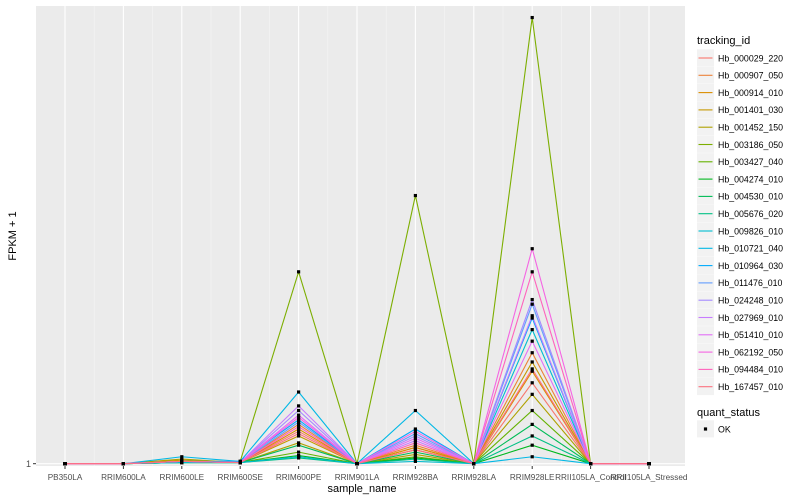 This screenshot has width=800, height=500. Describe the element at coordinates (750, 93) in the screenshot. I see `legend-label: Hb_000914_010` at that location.